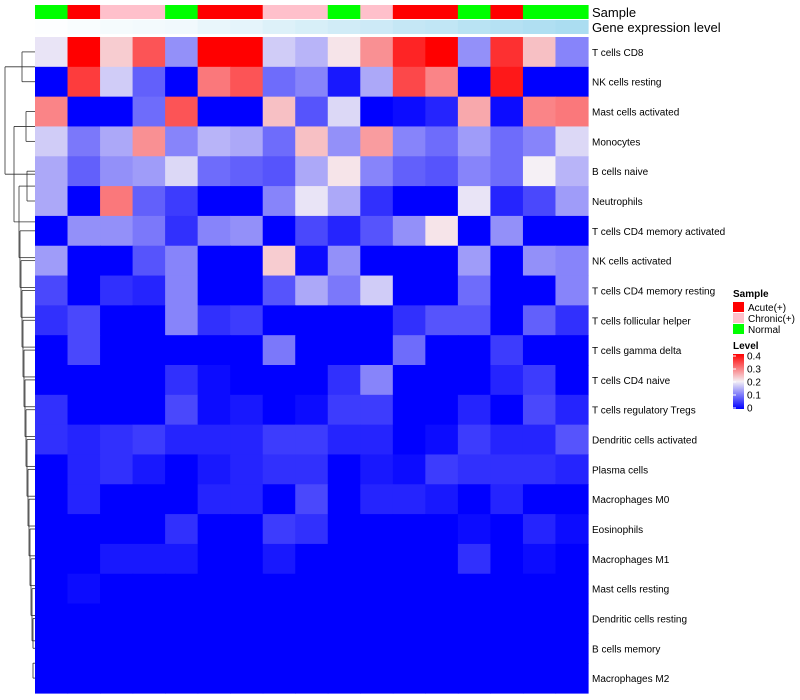 This screenshot has width=800, height=700. Describe the element at coordinates (631, 381) in the screenshot. I see `row-label: T cells CD4 naive` at that location.